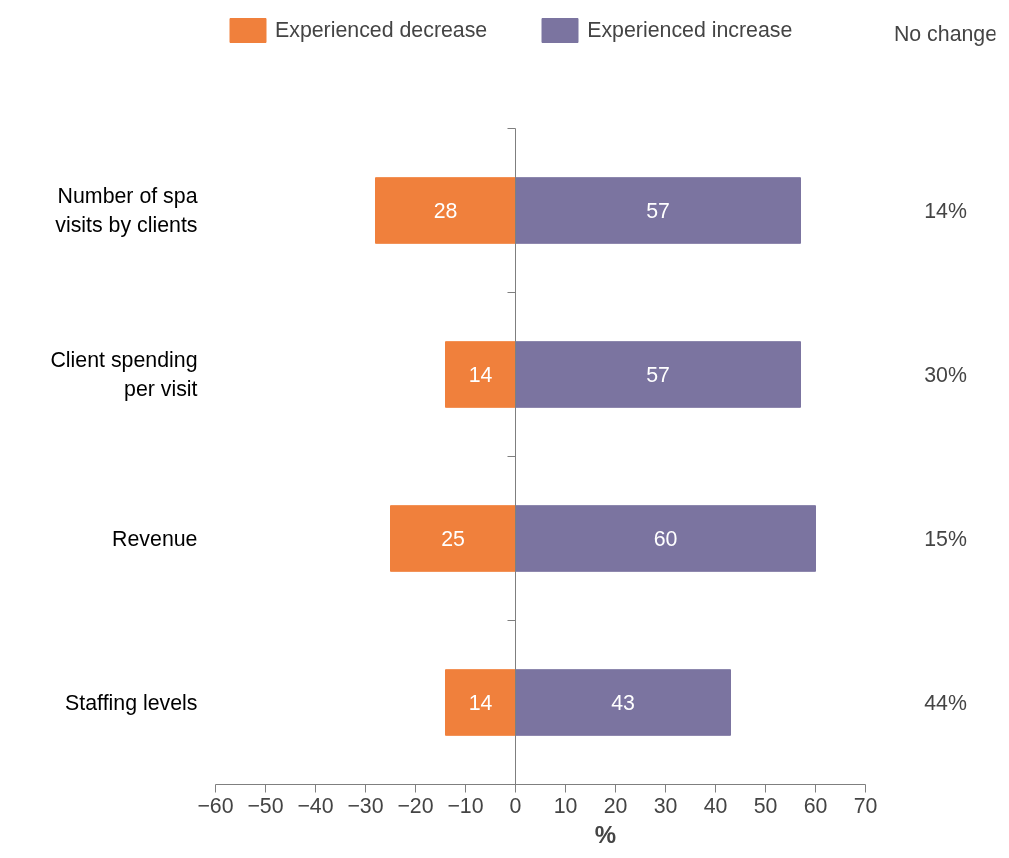 This screenshot has height=858, width=1009. I want to click on x-tick-label: −20, so click(415, 805).